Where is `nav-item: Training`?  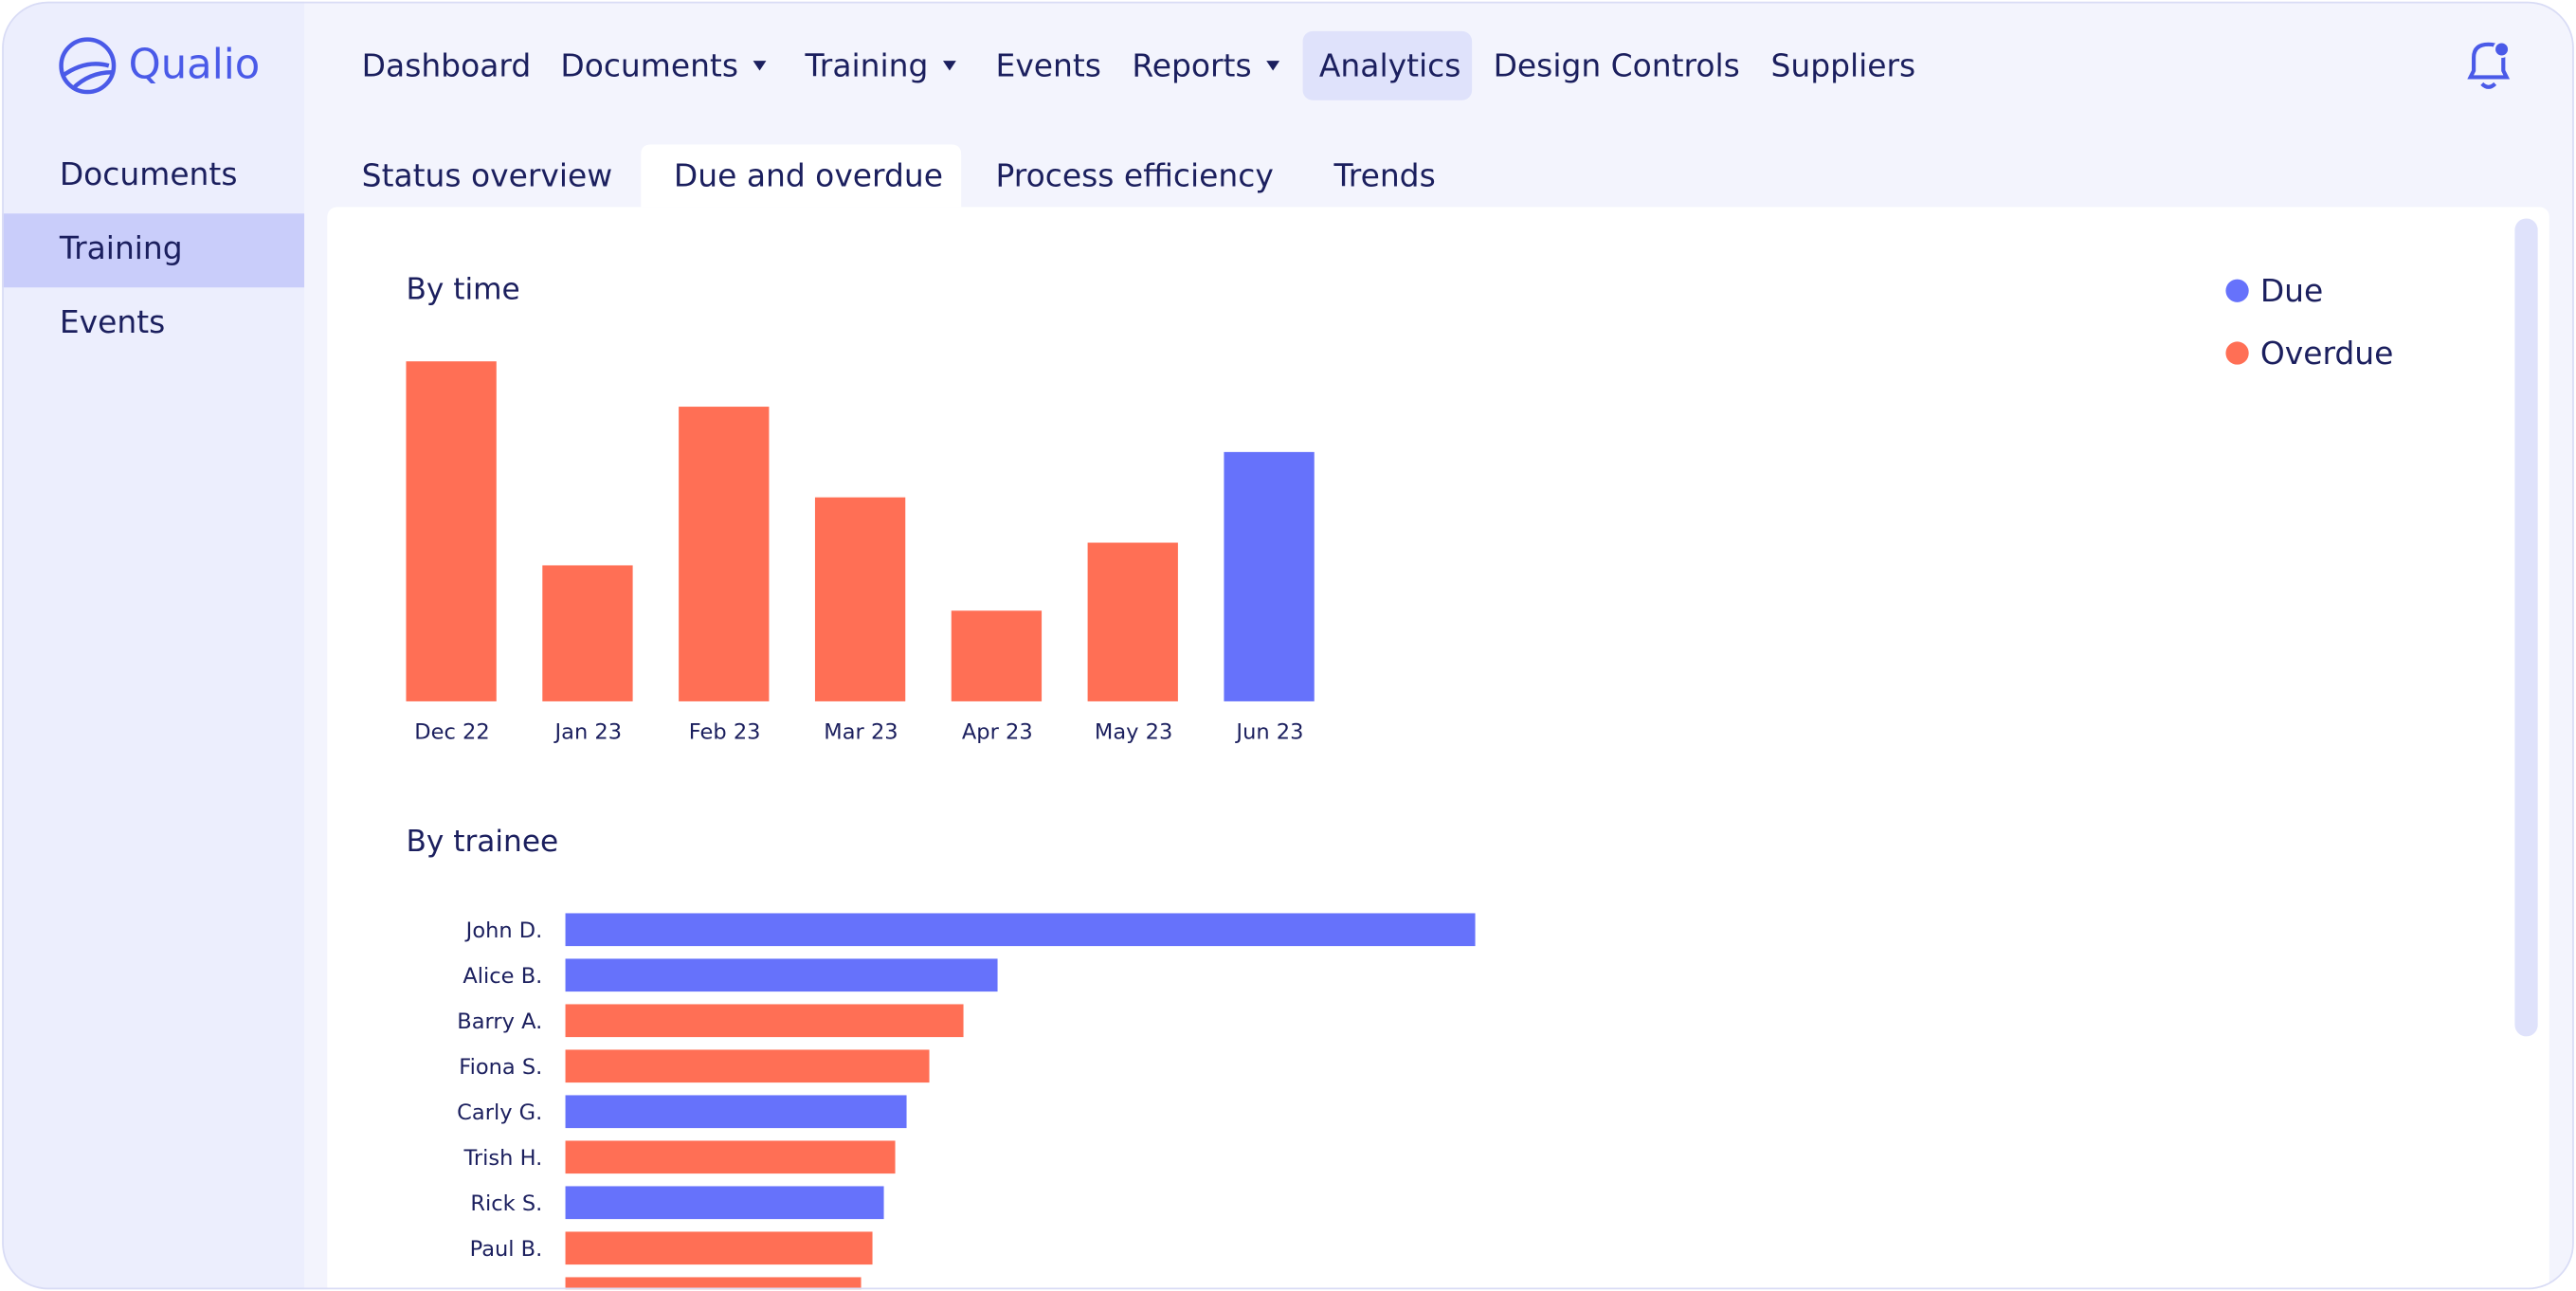
nav-item: Training is located at coordinates (867, 65).